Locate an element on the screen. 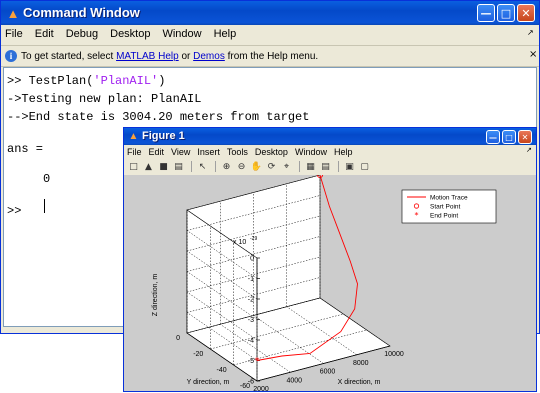  fig-menu-help: Help is located at coordinates (343, 151).